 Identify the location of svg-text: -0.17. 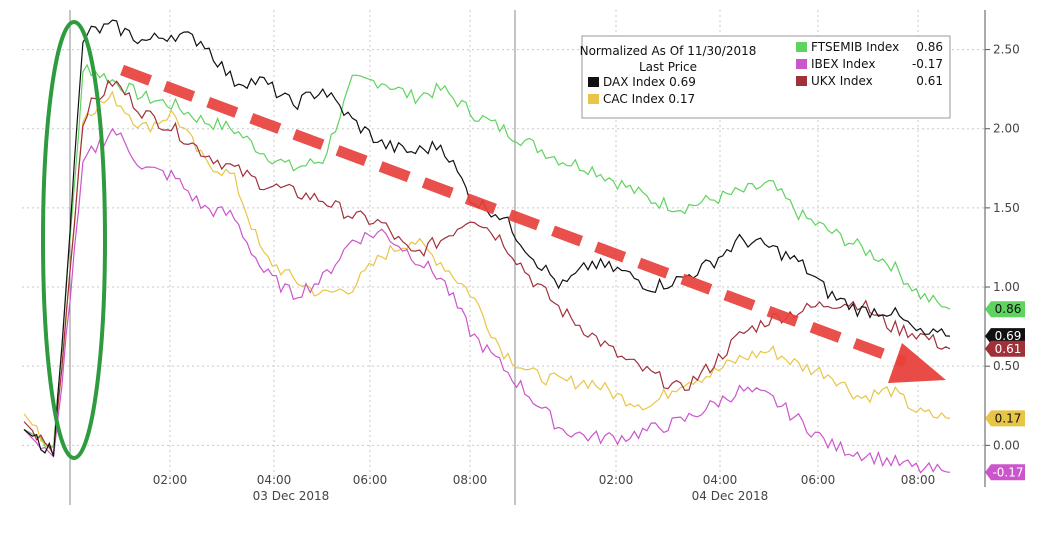
(1007, 472).